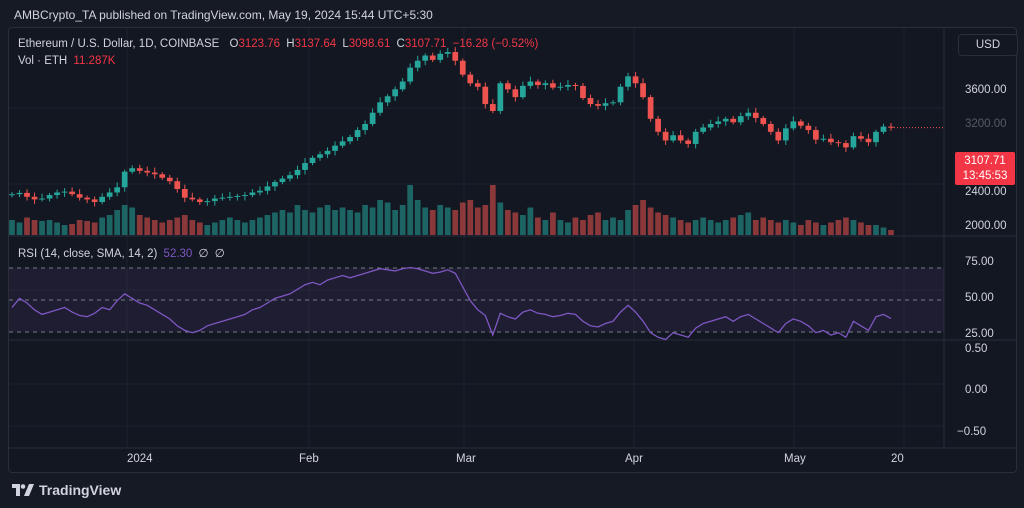  Describe the element at coordinates (43, 61) in the screenshot. I see `volume-label: Vol · ETH` at that location.